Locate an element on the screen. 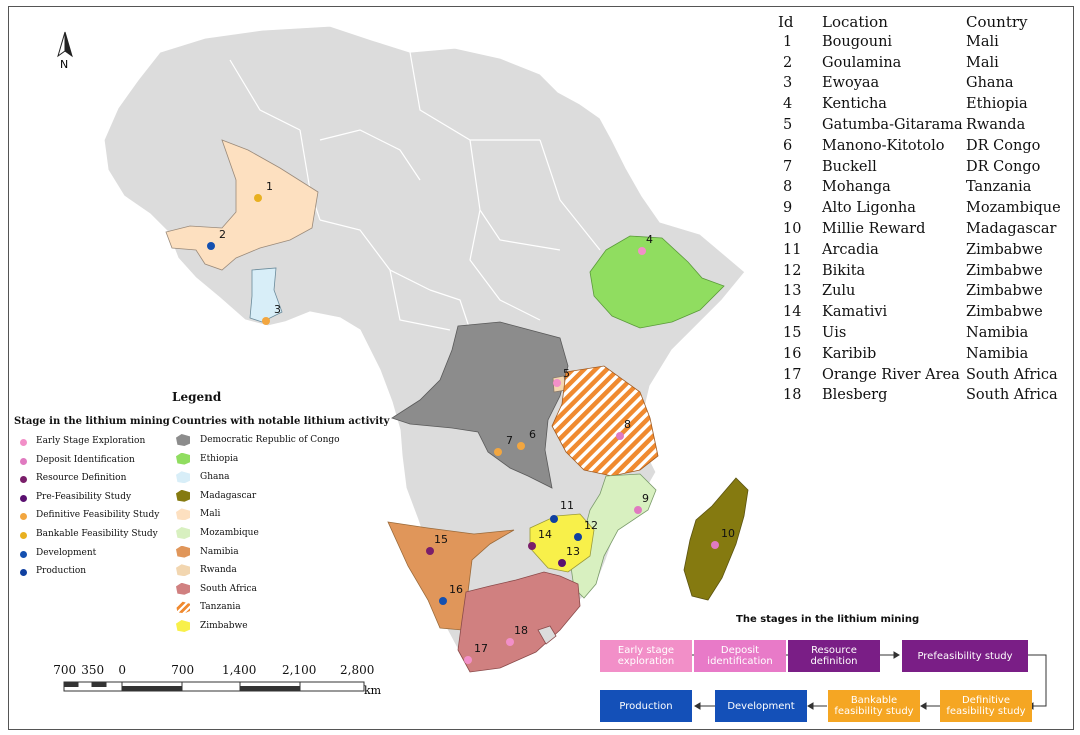 This screenshot has width=1080, height=735. country-south-africa is located at coordinates (519, 622).